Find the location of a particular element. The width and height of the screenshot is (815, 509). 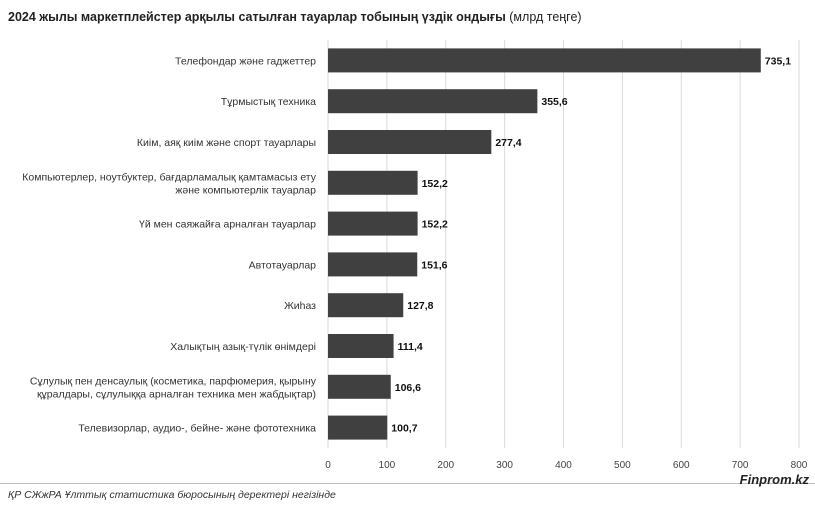

x-tick-label-400: 400 is located at coordinates (563, 465).